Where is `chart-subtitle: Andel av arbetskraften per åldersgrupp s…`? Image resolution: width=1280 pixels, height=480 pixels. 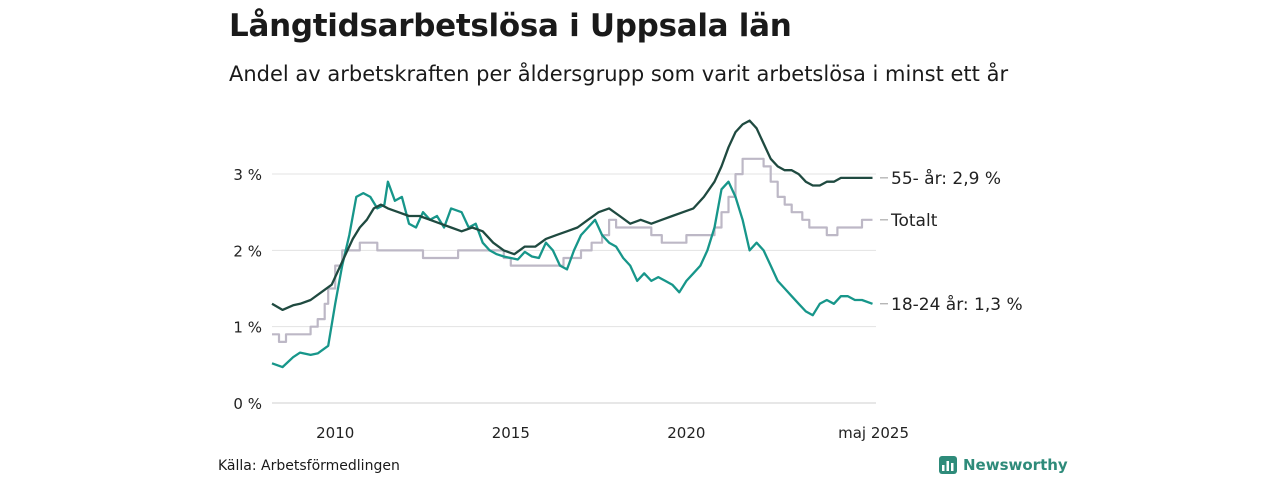
chart-subtitle: Andel av arbetskraften per åldersgrupp s… is located at coordinates (619, 74).